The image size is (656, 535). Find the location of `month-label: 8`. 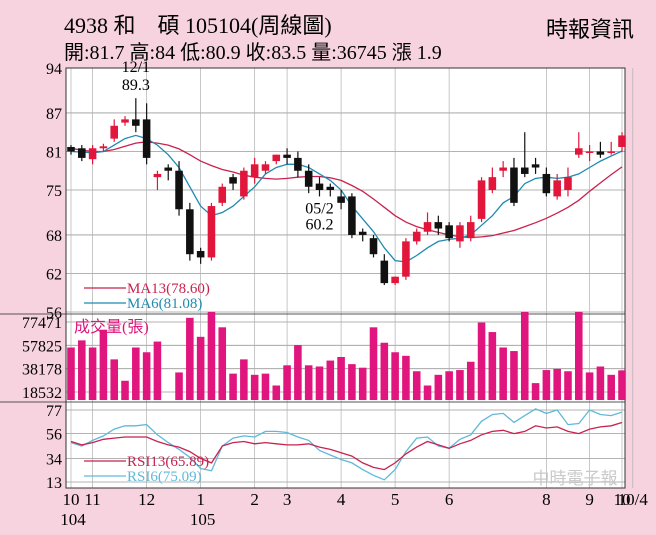

month-label: 8 is located at coordinates (546, 499).